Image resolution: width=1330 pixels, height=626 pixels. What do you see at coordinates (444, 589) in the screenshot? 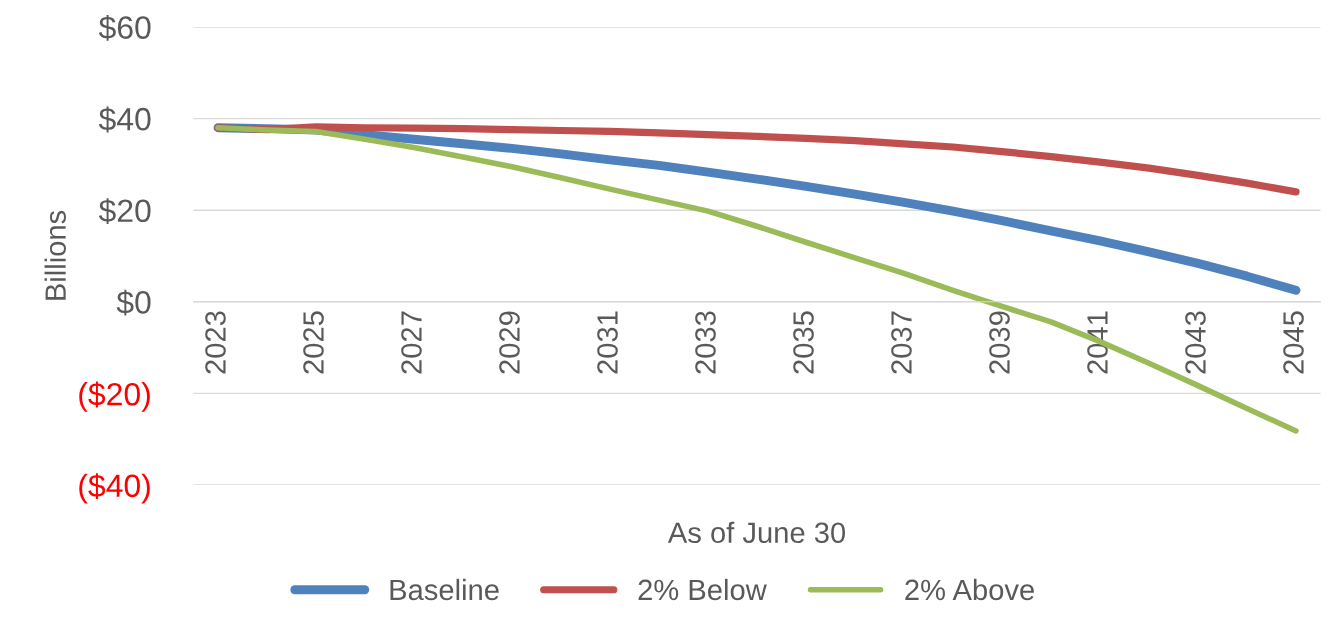
I see `legend-label: Baseline` at bounding box center [444, 589].